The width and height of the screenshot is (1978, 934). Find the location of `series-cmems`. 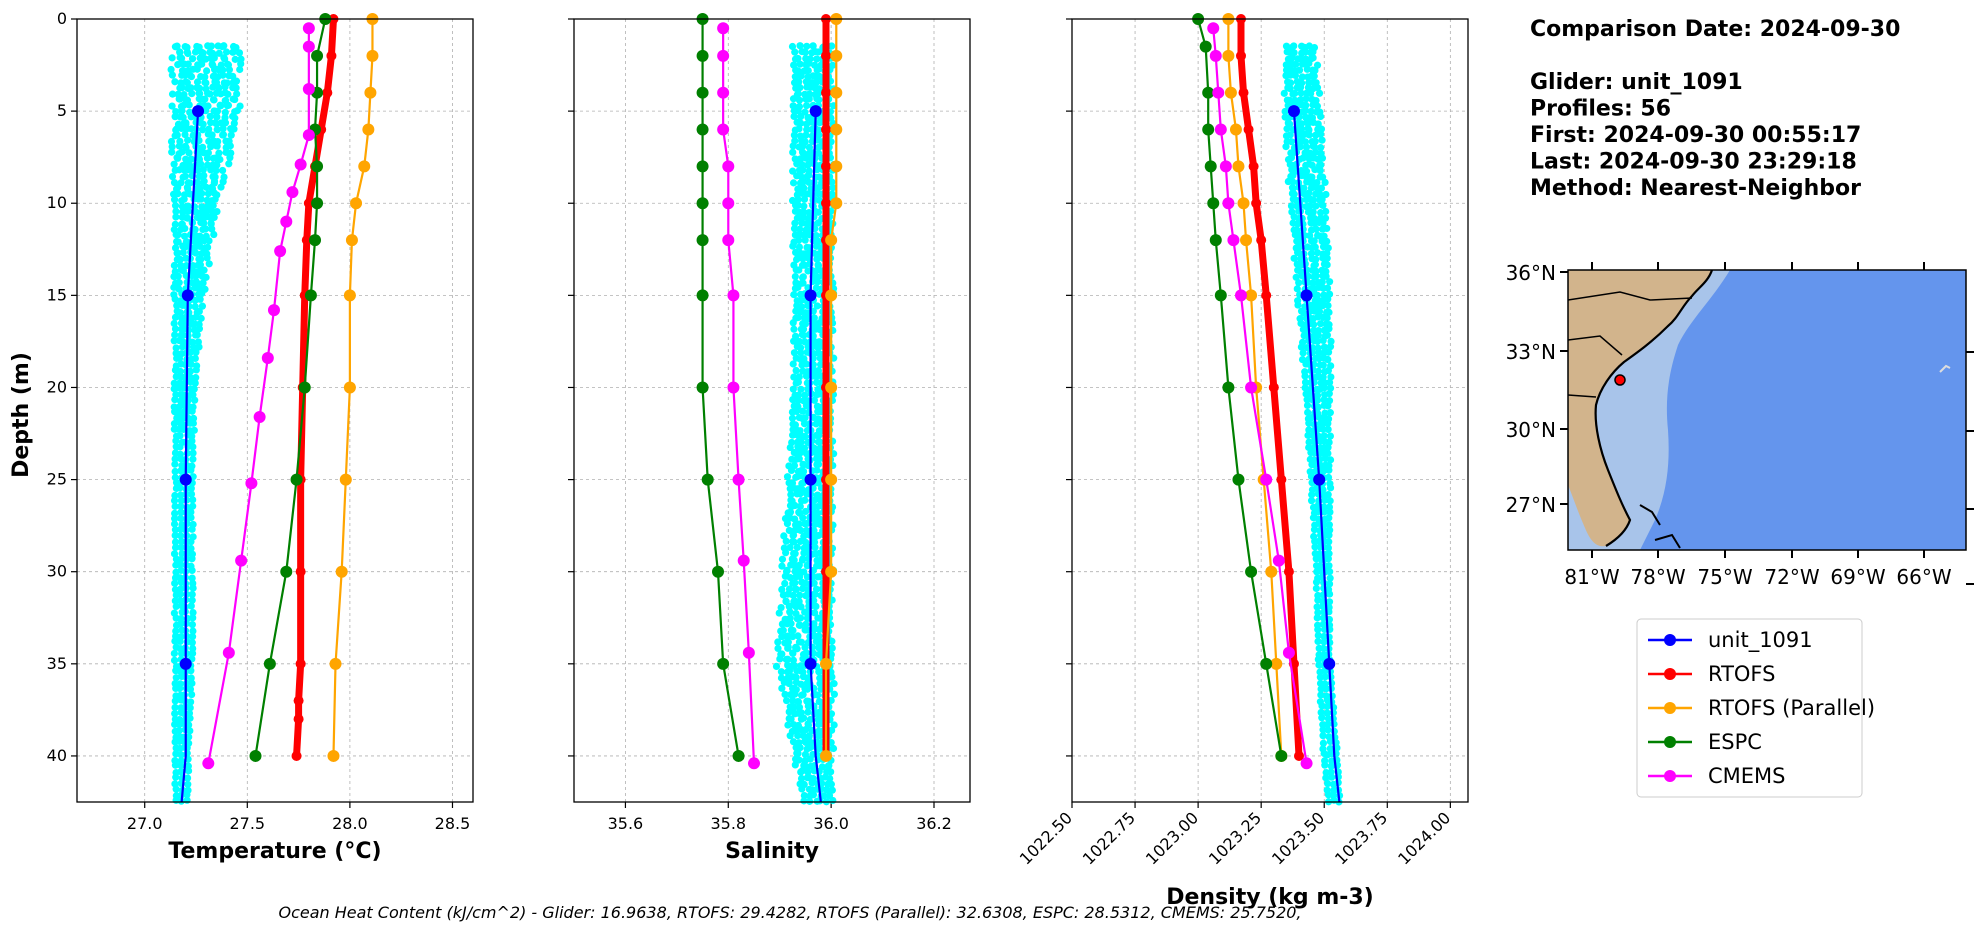

series-cmems is located at coordinates (1260, 396).